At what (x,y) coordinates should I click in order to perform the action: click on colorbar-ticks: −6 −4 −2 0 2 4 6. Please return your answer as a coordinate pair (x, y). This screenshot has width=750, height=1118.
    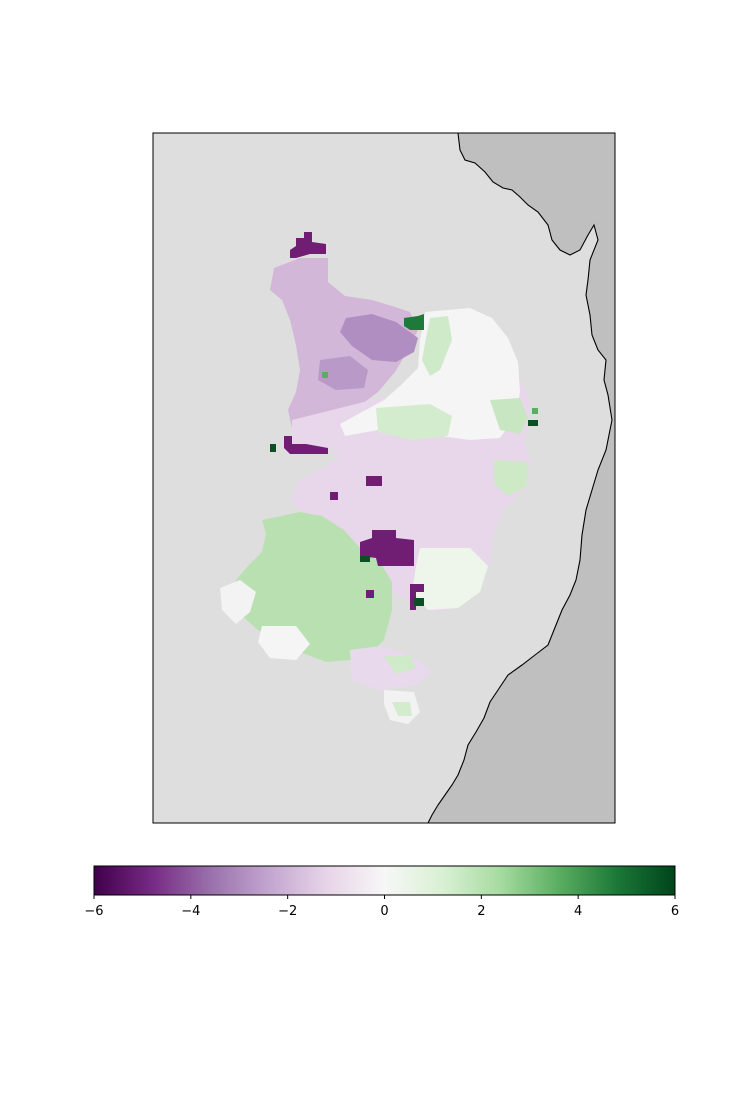
    Looking at the image, I should click on (381, 907).